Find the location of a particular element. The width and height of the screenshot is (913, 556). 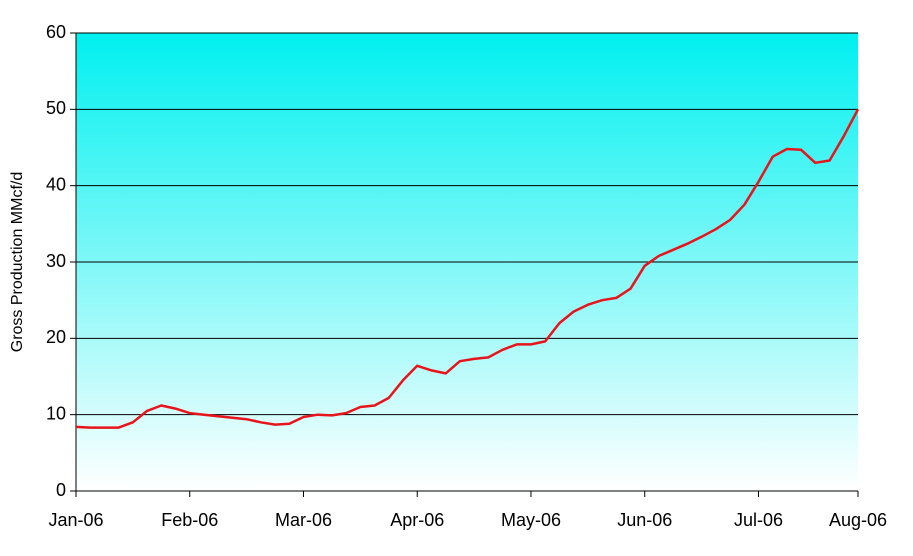

x-tick-label: Aug-06 is located at coordinates (858, 520).